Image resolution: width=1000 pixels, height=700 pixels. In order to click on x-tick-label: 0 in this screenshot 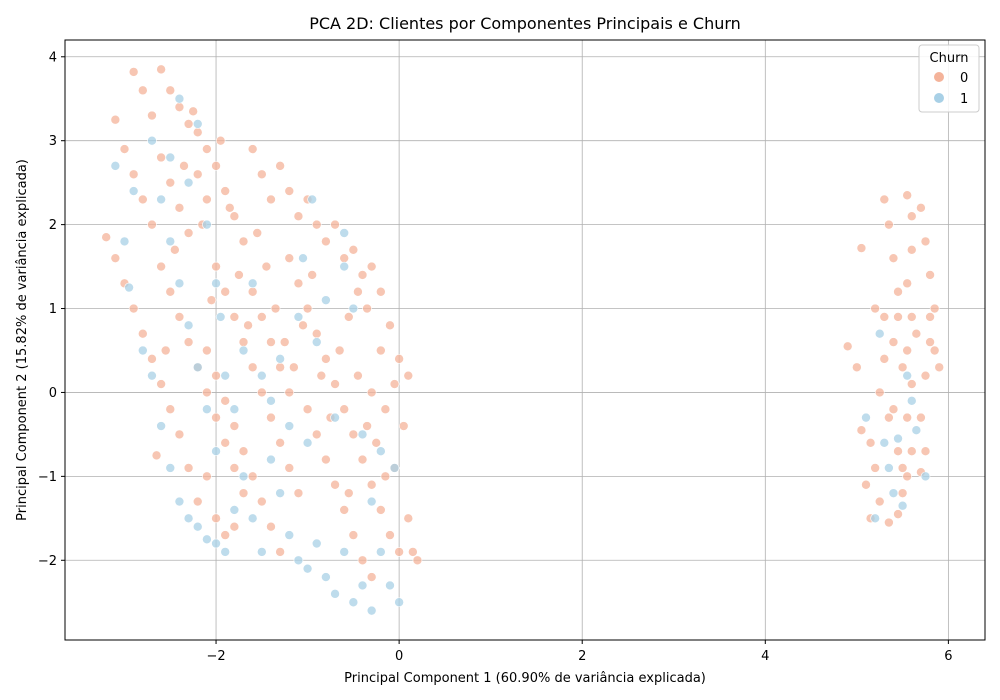, I will do `click(399, 656)`.